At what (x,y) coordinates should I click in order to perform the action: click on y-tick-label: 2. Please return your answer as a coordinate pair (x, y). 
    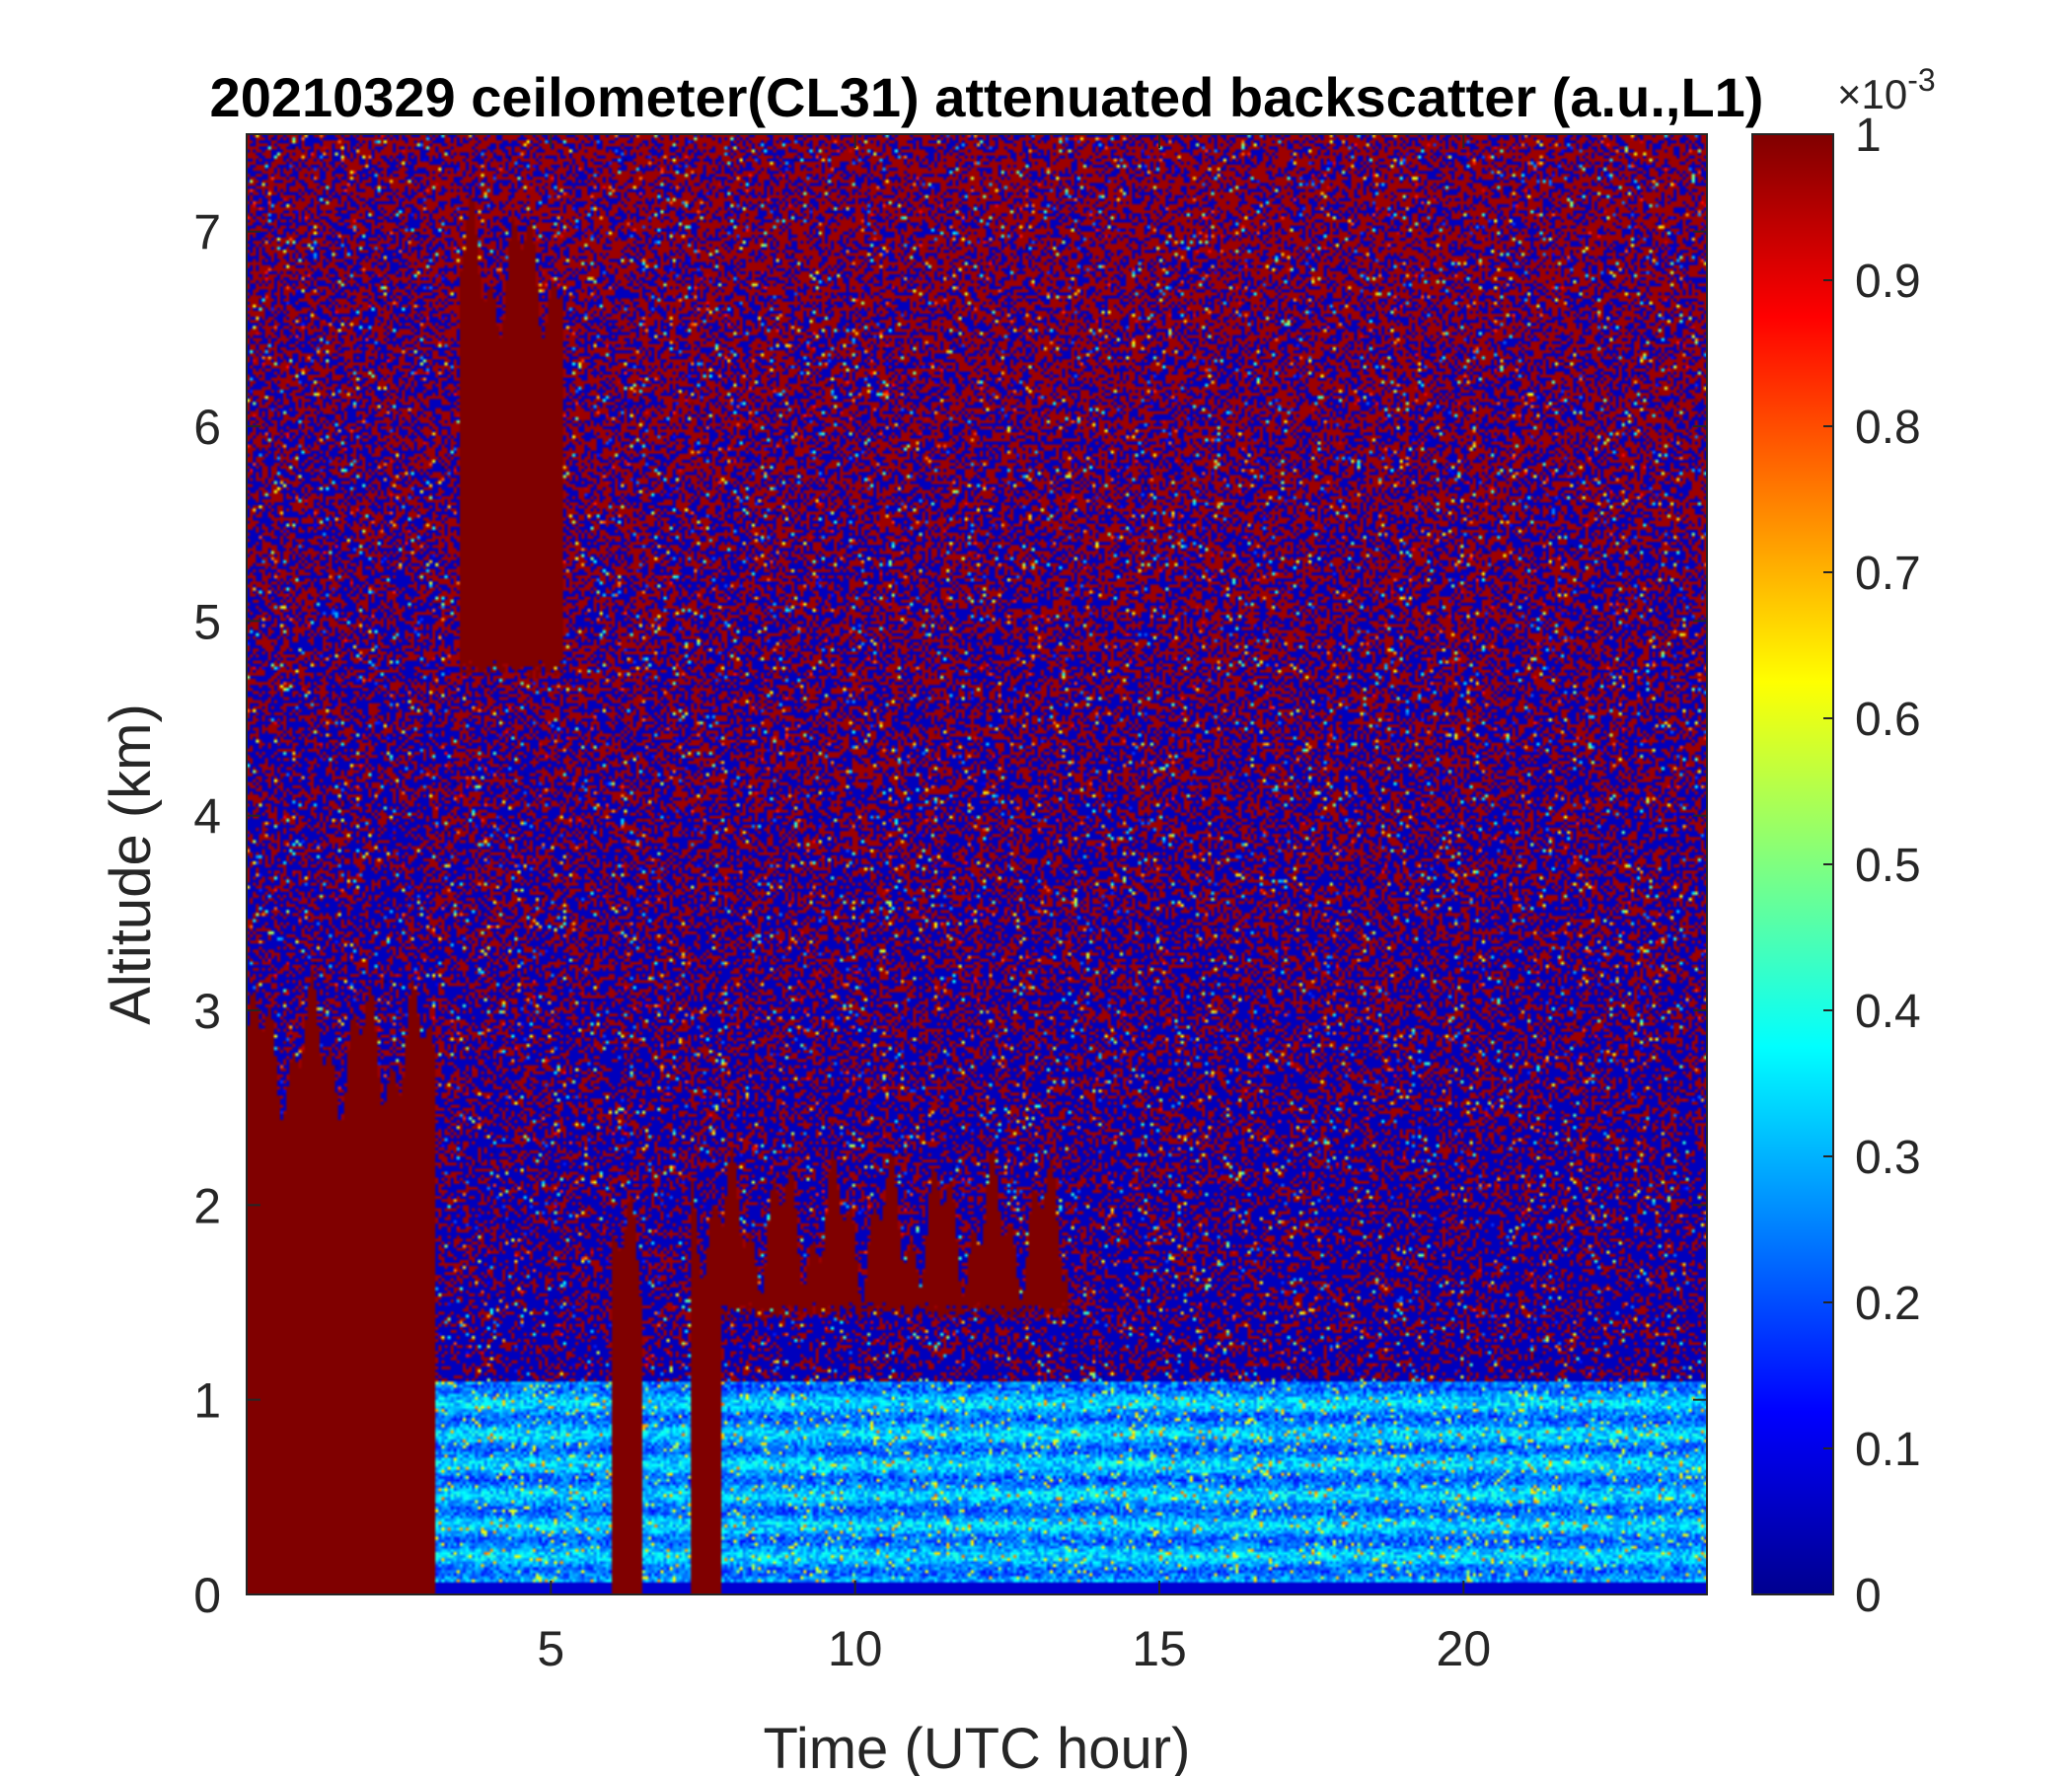
    Looking at the image, I should click on (207, 1206).